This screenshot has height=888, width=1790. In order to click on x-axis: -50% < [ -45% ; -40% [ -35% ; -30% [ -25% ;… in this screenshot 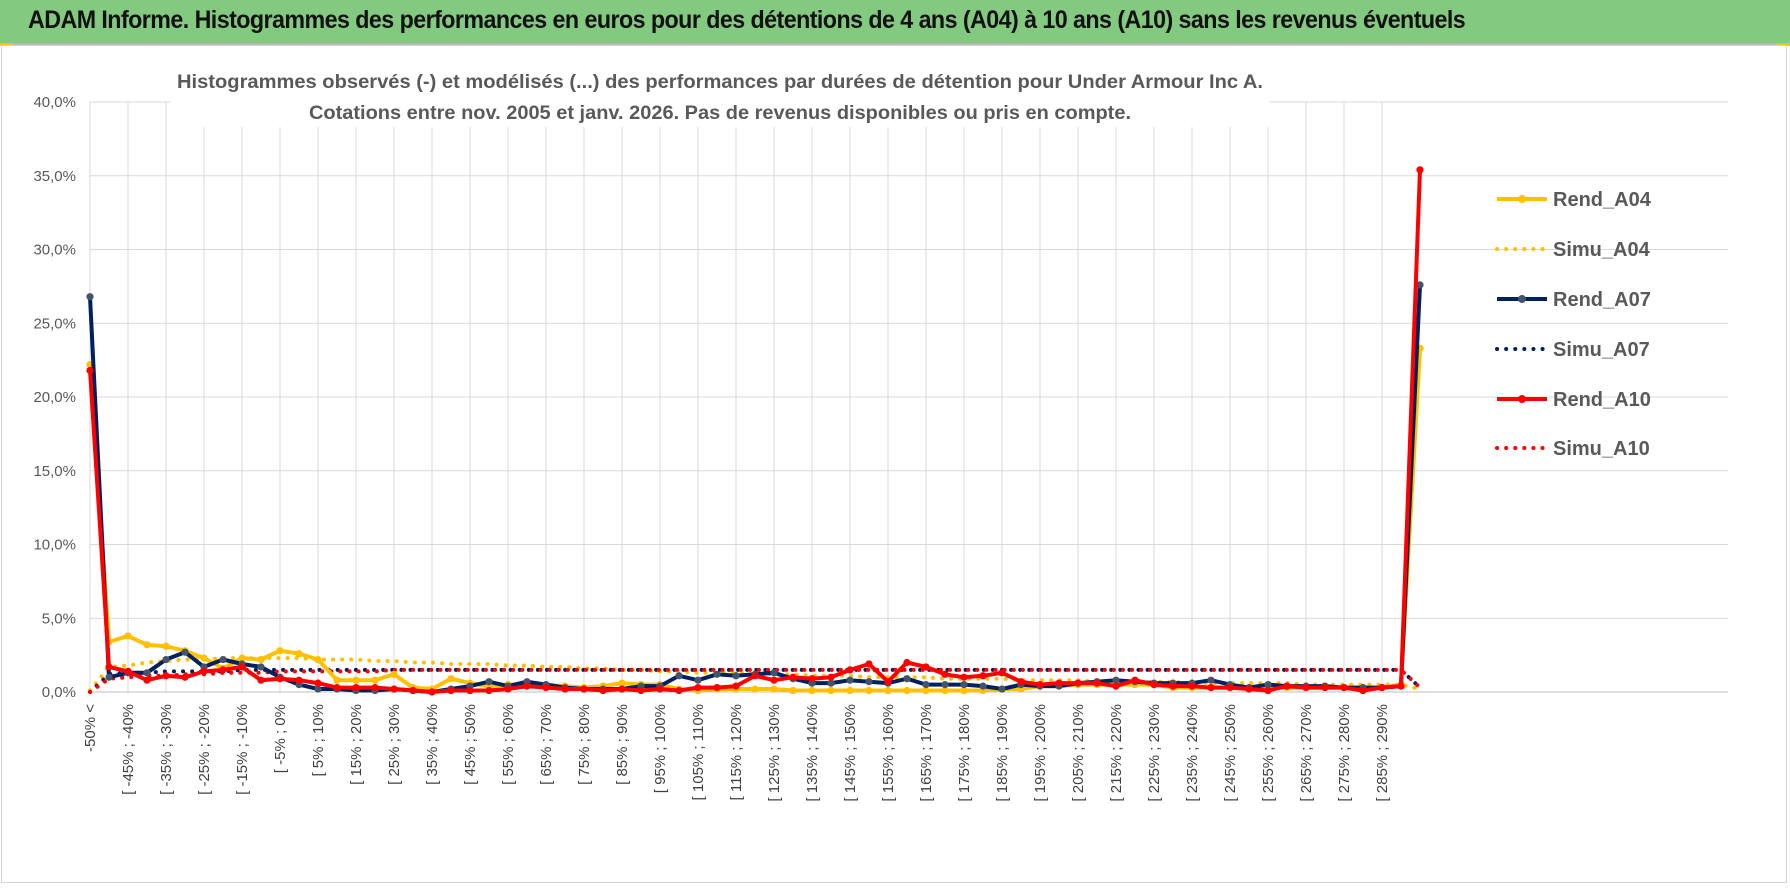, I will do `click(736, 753)`.